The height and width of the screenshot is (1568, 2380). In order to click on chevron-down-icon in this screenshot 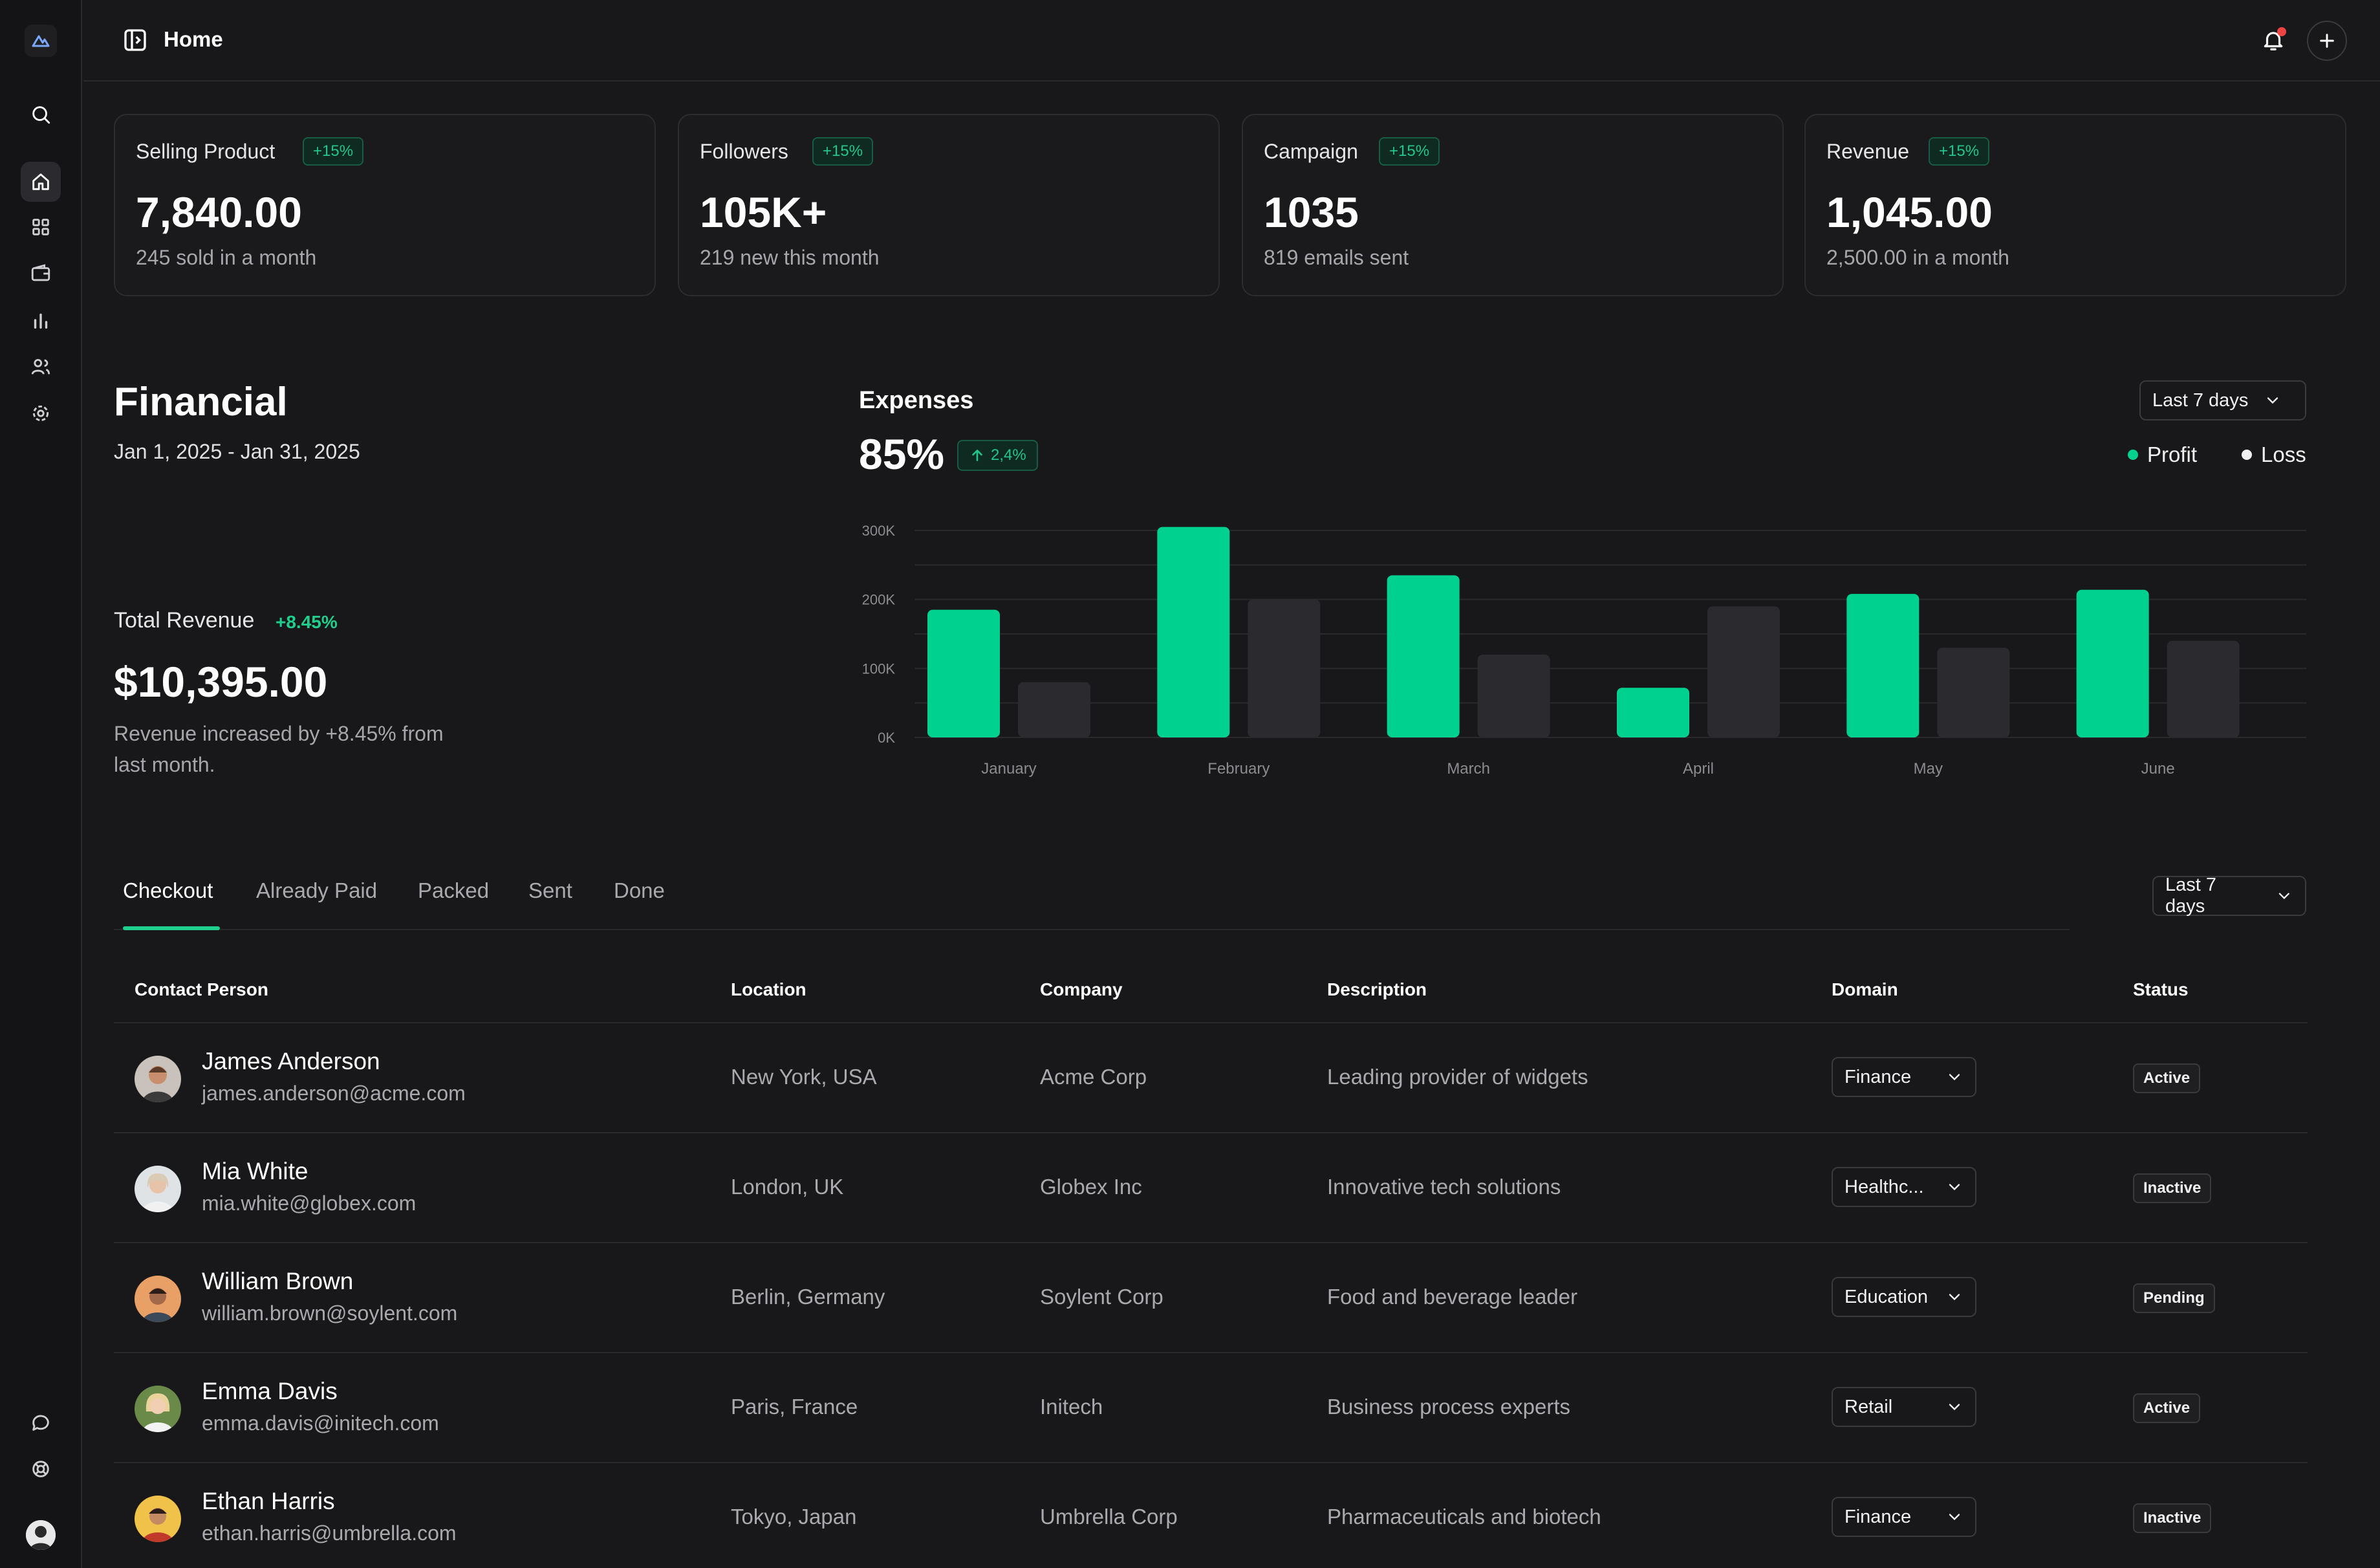, I will do `click(2272, 400)`.